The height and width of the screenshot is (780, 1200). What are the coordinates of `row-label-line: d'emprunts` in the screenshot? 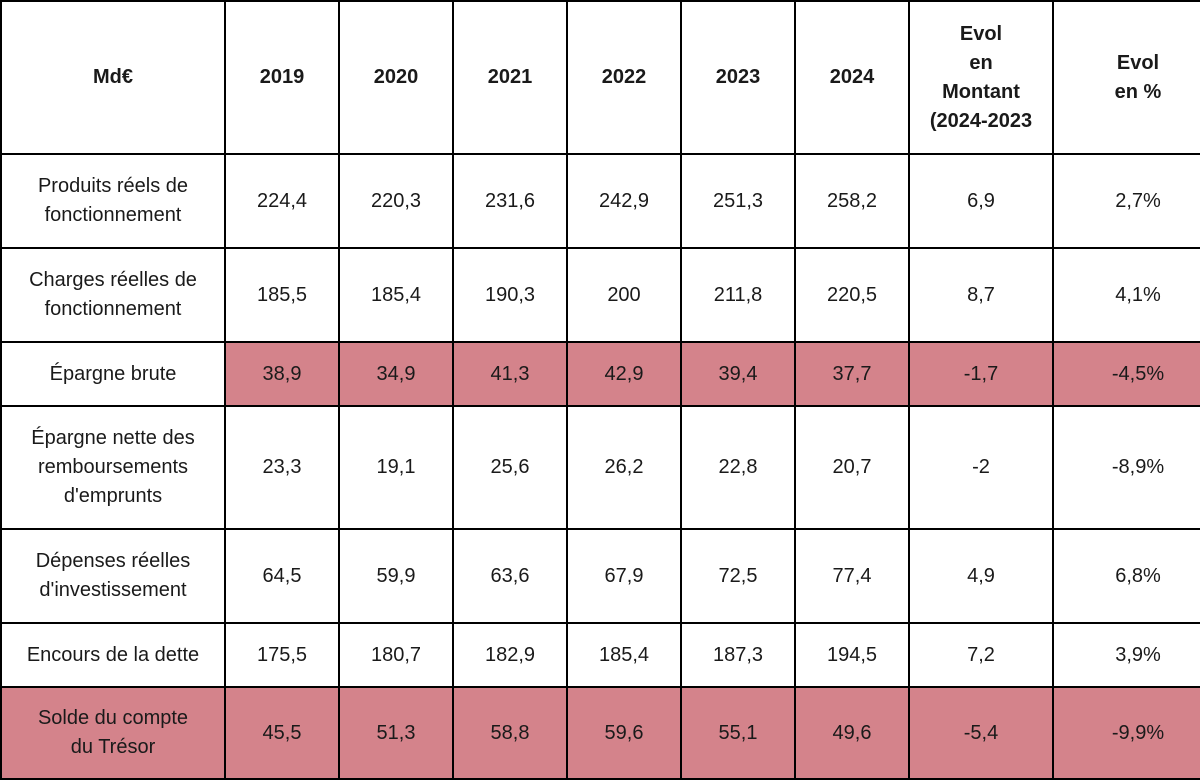 It's located at (113, 496).